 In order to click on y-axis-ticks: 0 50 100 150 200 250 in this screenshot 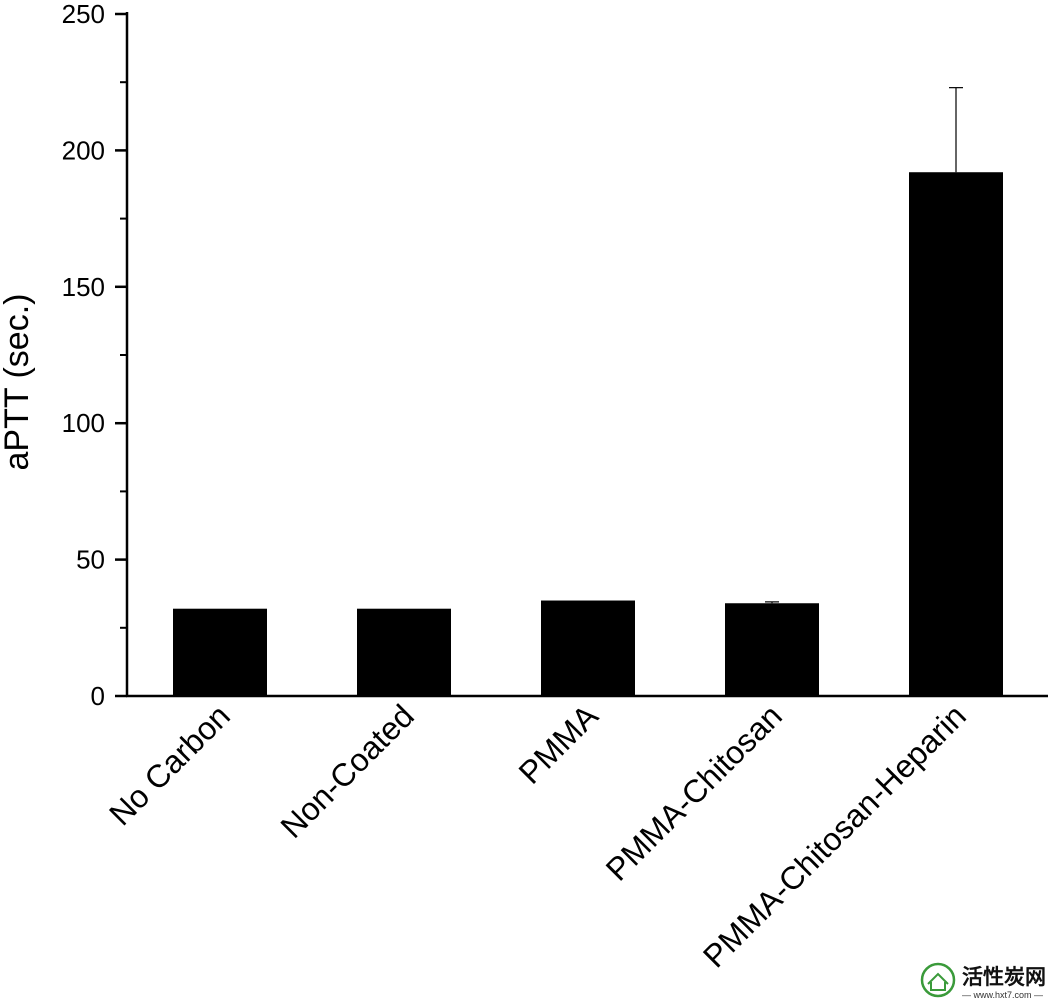, I will do `click(94, 355)`.